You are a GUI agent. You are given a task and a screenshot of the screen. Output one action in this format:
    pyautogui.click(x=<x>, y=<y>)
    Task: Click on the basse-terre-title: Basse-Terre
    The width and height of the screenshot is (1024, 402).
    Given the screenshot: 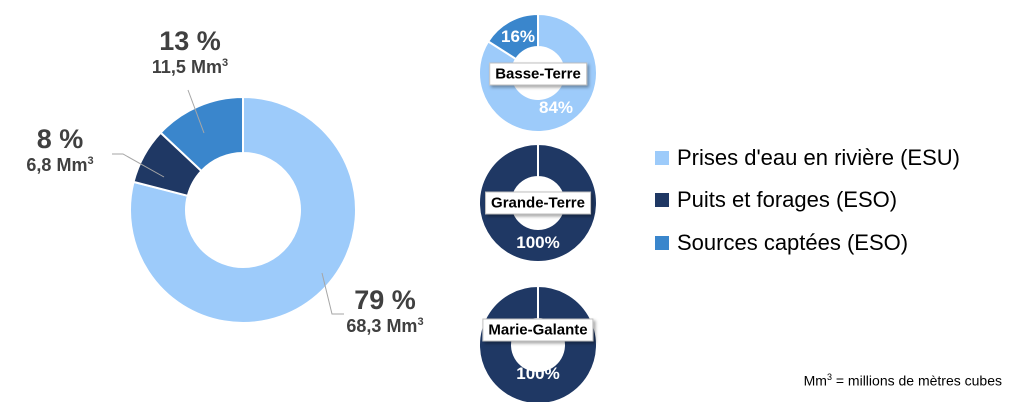 What is the action you would take?
    pyautogui.click(x=538, y=74)
    